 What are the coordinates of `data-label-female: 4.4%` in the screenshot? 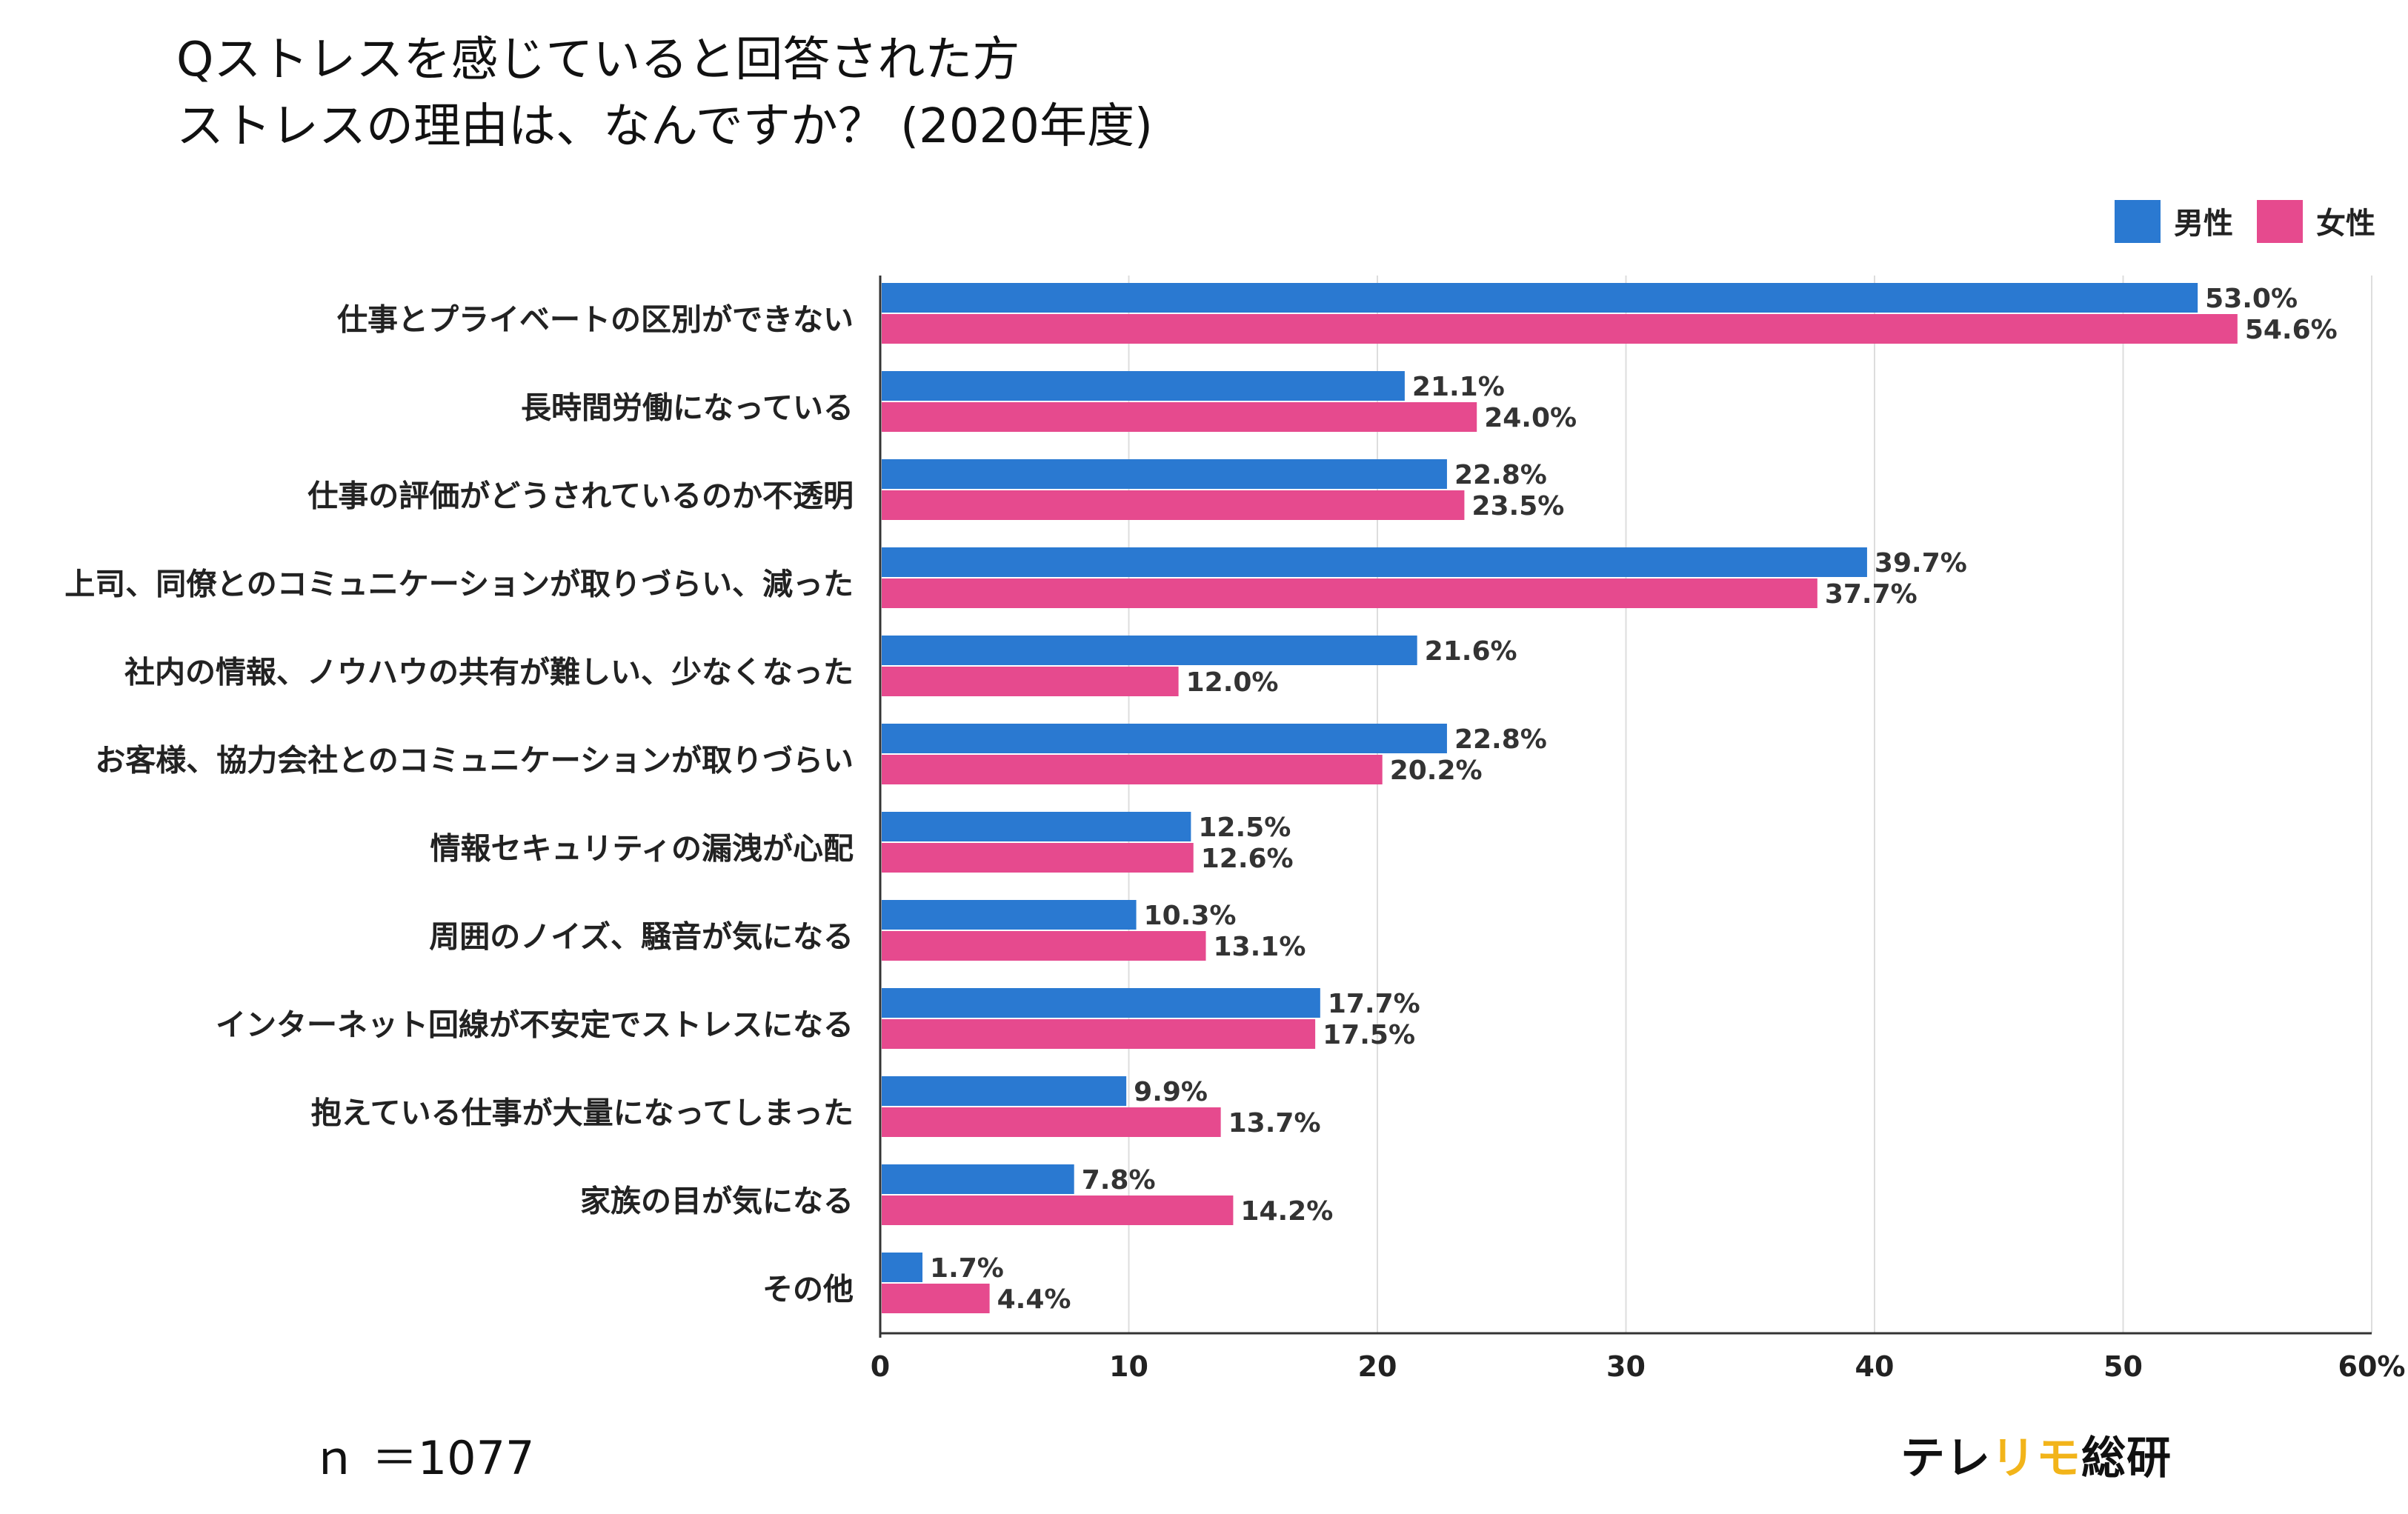 It's located at (1034, 1299).